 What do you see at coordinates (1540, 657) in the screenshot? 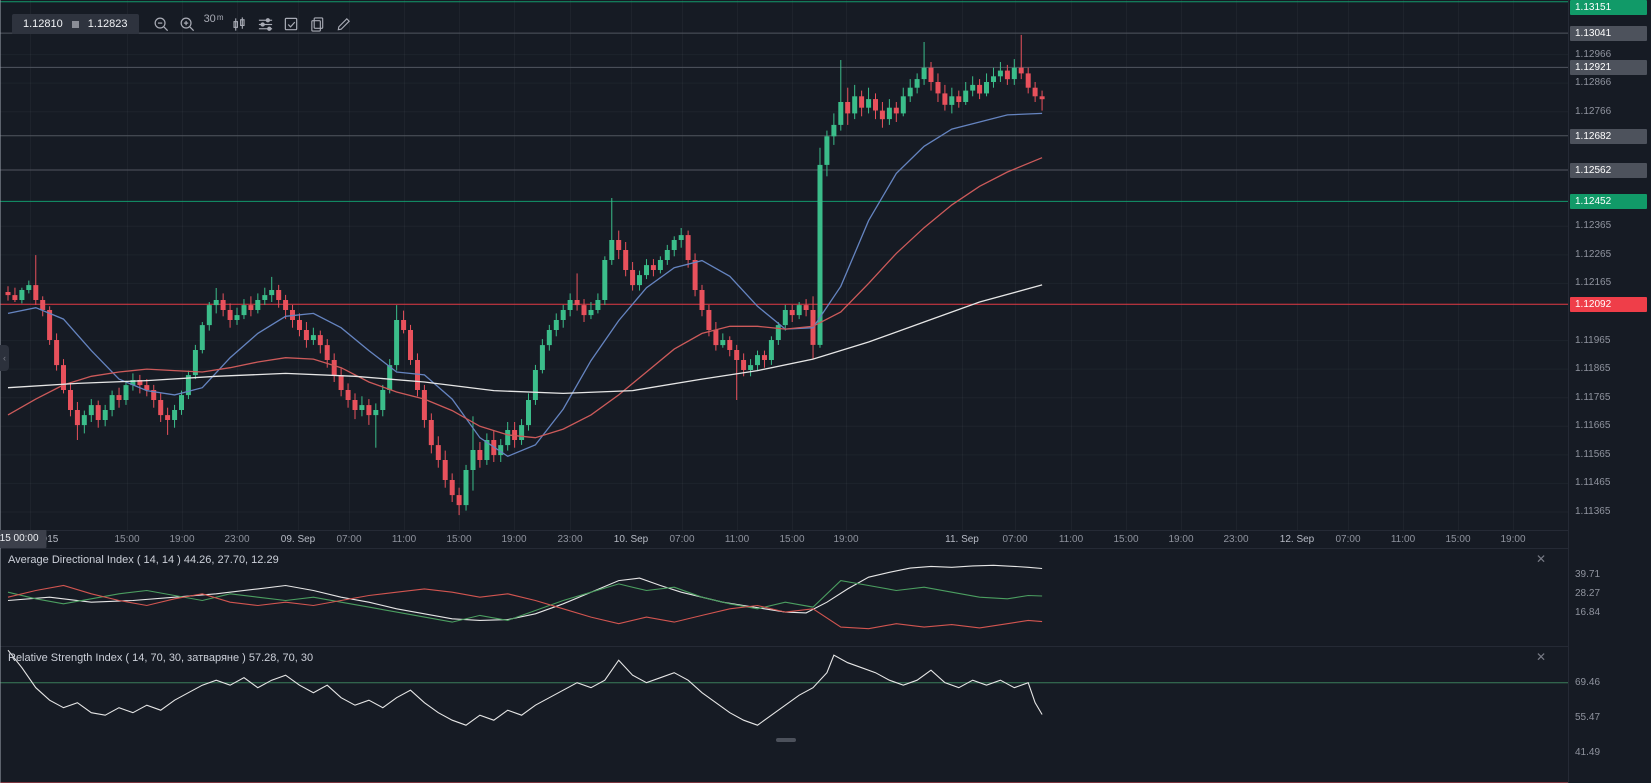
I see `rsi-close-button: ✕` at bounding box center [1540, 657].